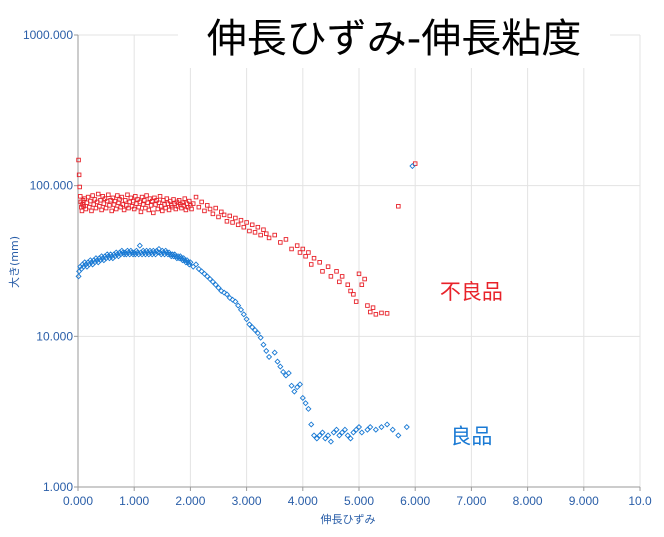 The image size is (664, 537). Describe the element at coordinates (640, 501) in the screenshot. I see `x-tick-label: 10.0` at that location.